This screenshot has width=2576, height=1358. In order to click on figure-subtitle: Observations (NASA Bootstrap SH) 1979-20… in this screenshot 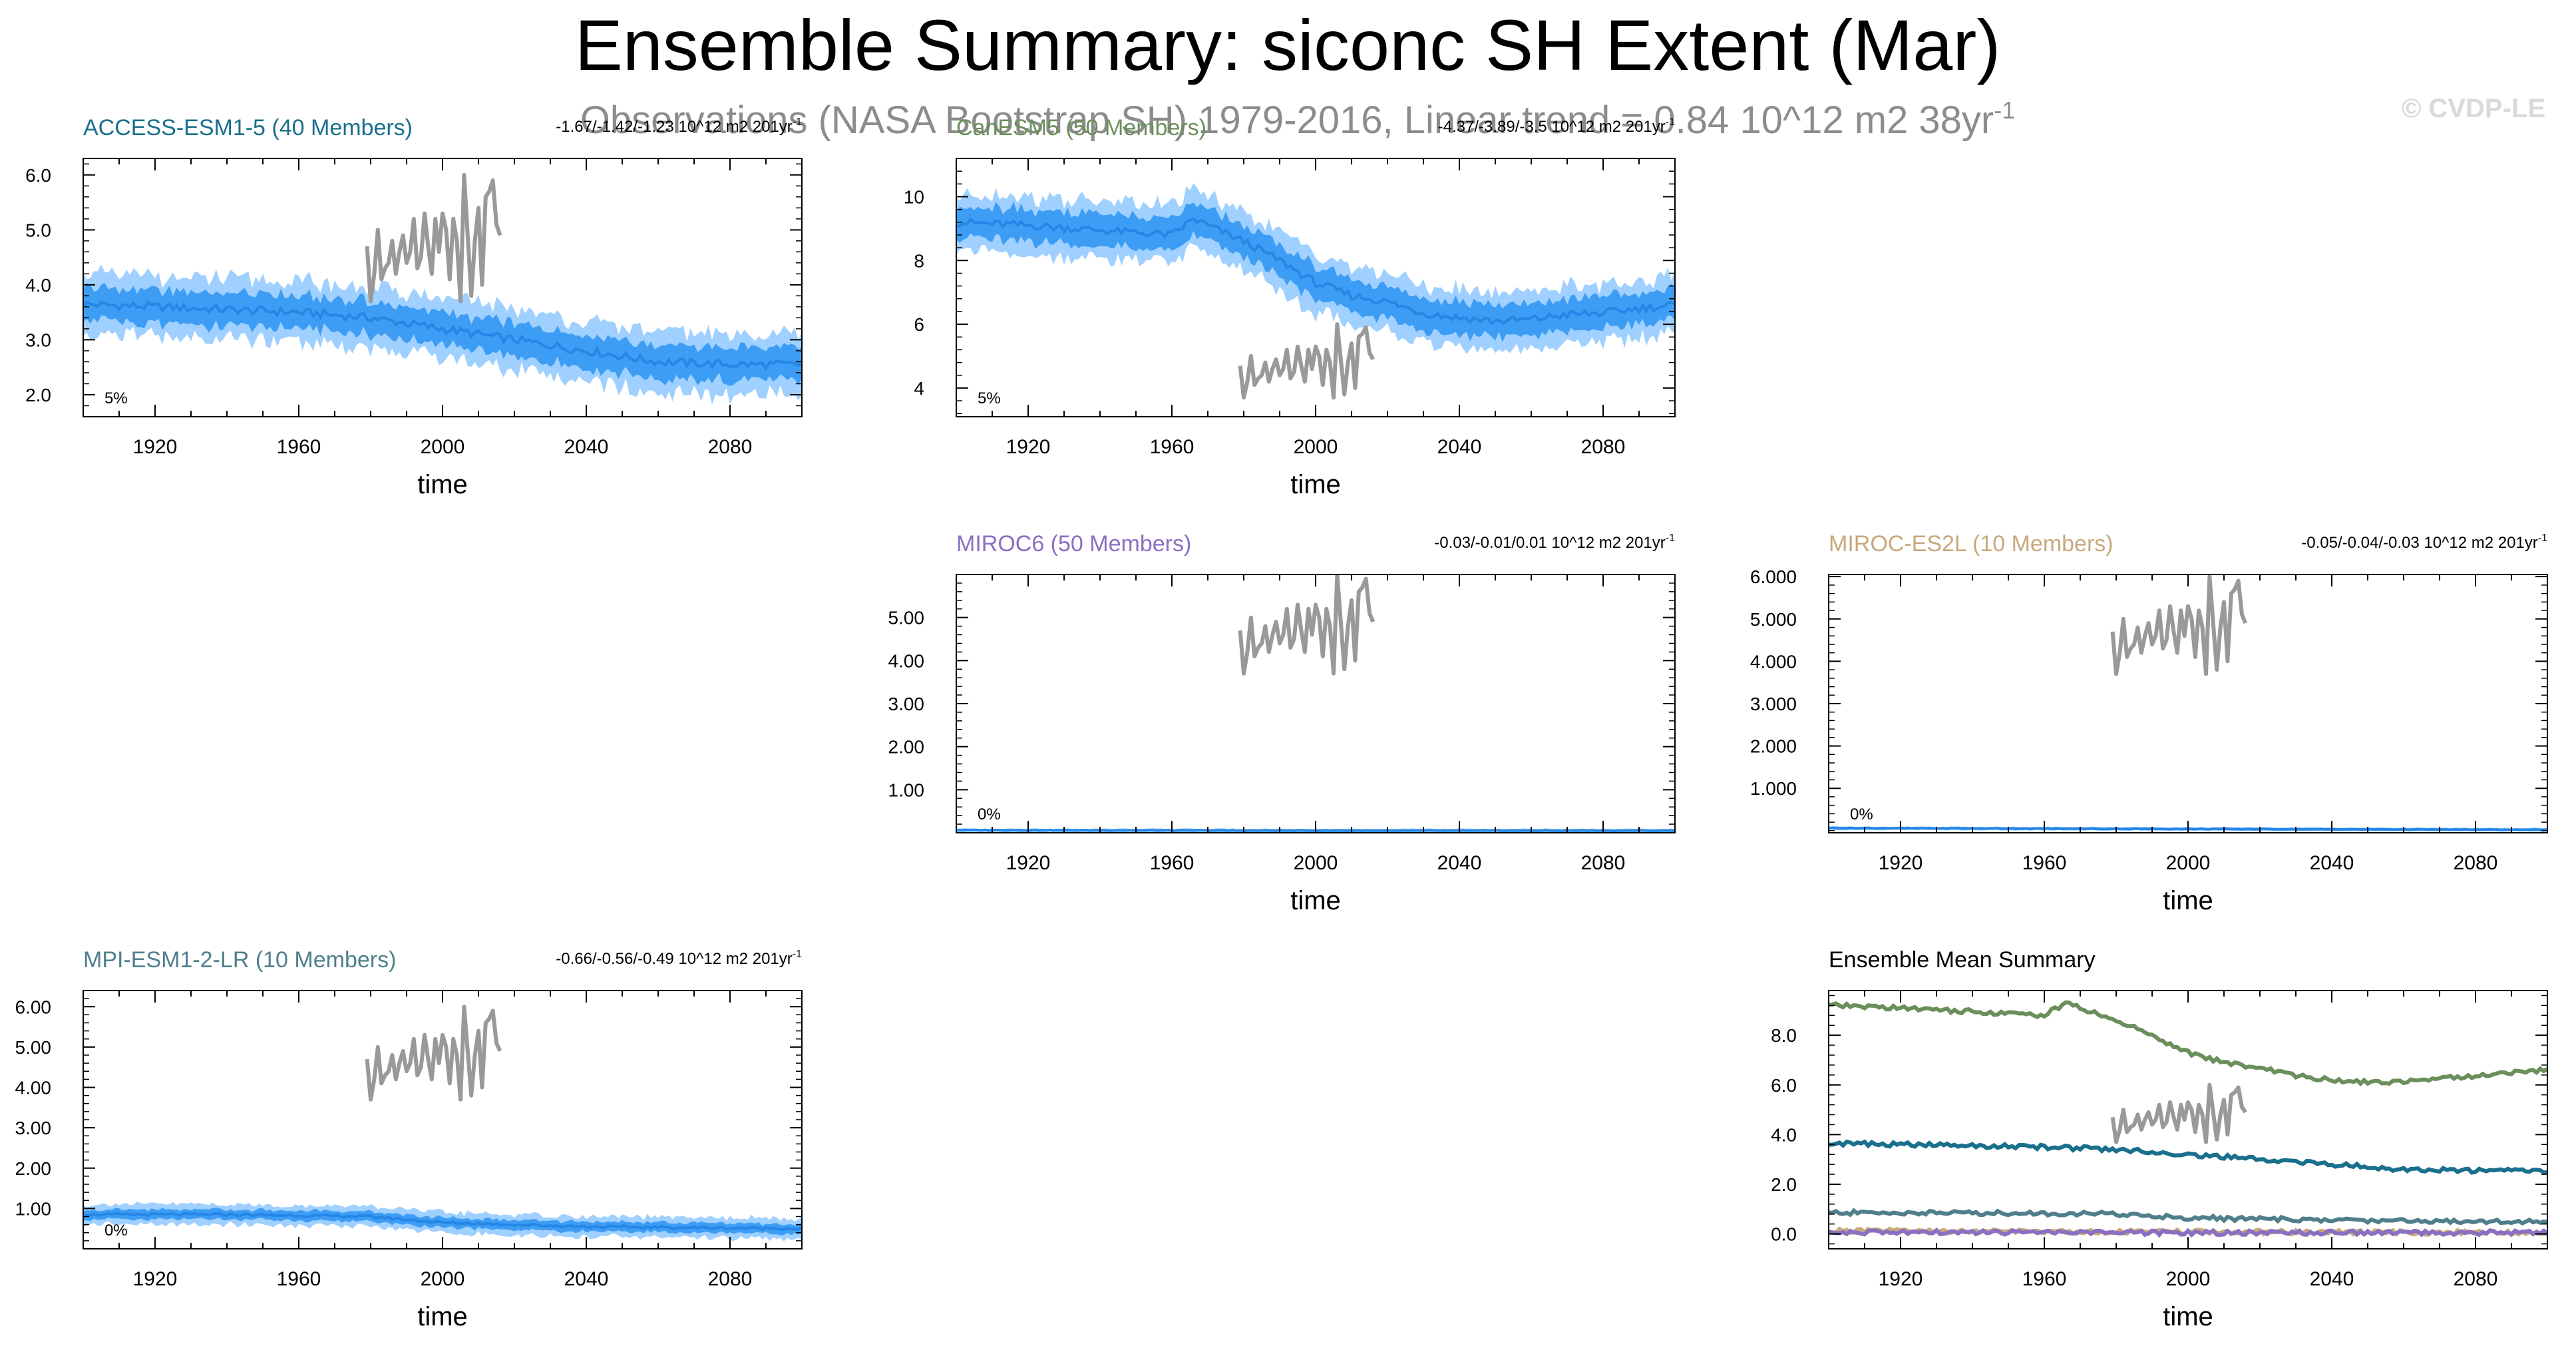, I will do `click(1298, 119)`.